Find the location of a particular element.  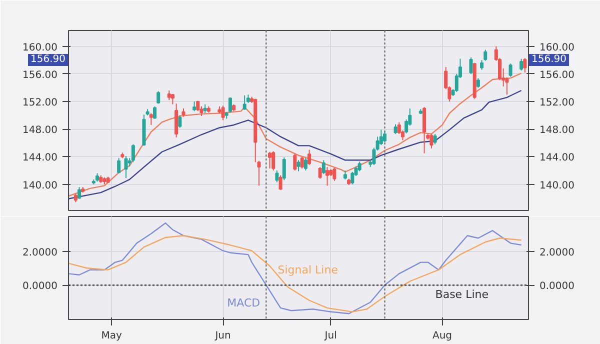

y-tick-label: 152.00 is located at coordinates (40, 103).